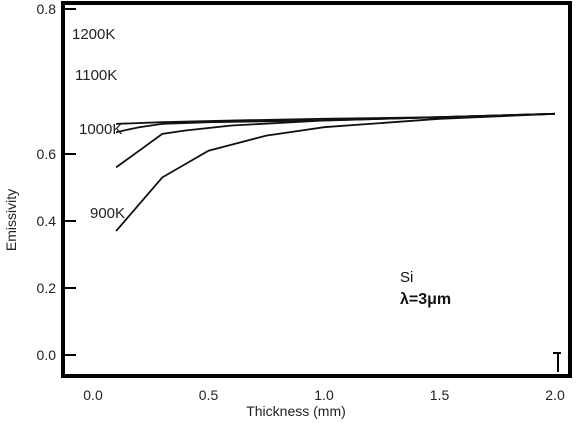  I want to click on x-tick-label-4: 2.0, so click(555, 395).